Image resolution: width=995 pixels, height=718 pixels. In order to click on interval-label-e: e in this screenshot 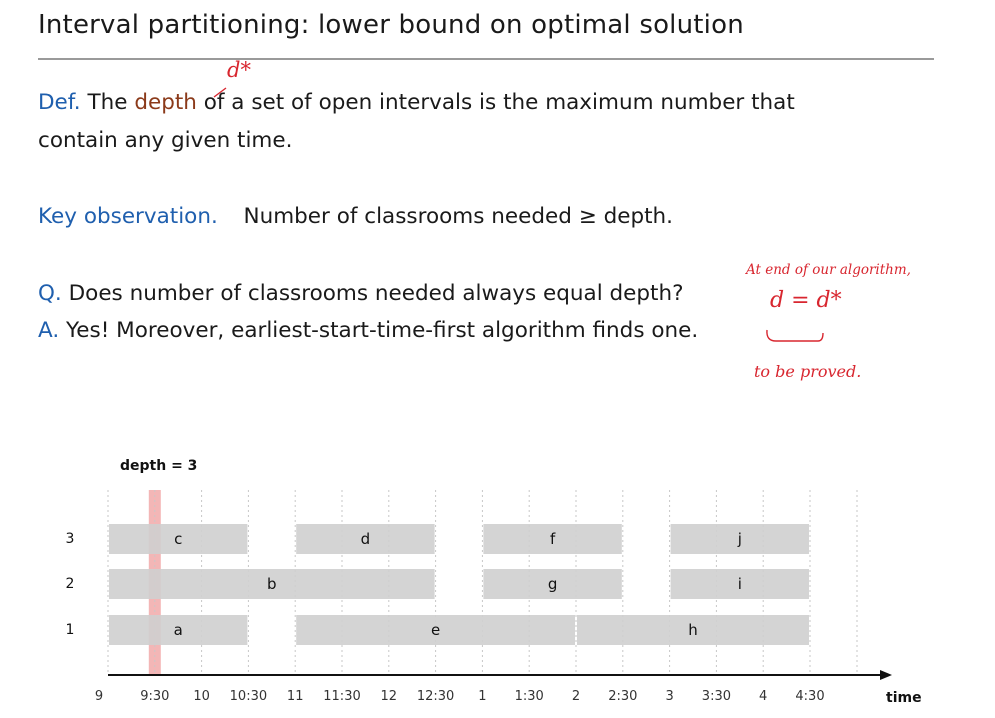, I will do `click(435, 630)`.